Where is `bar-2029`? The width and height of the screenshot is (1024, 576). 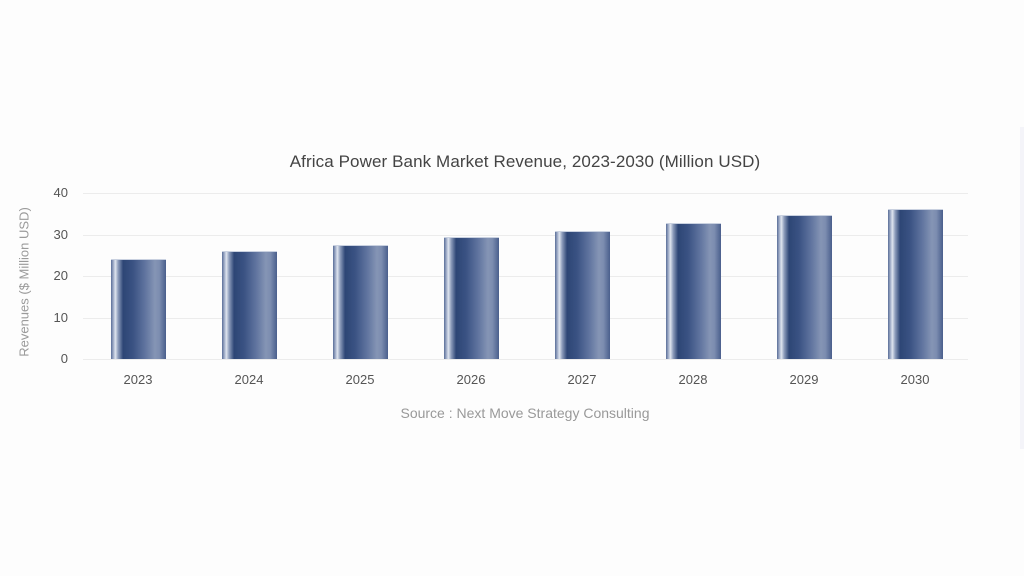 bar-2029 is located at coordinates (804, 287).